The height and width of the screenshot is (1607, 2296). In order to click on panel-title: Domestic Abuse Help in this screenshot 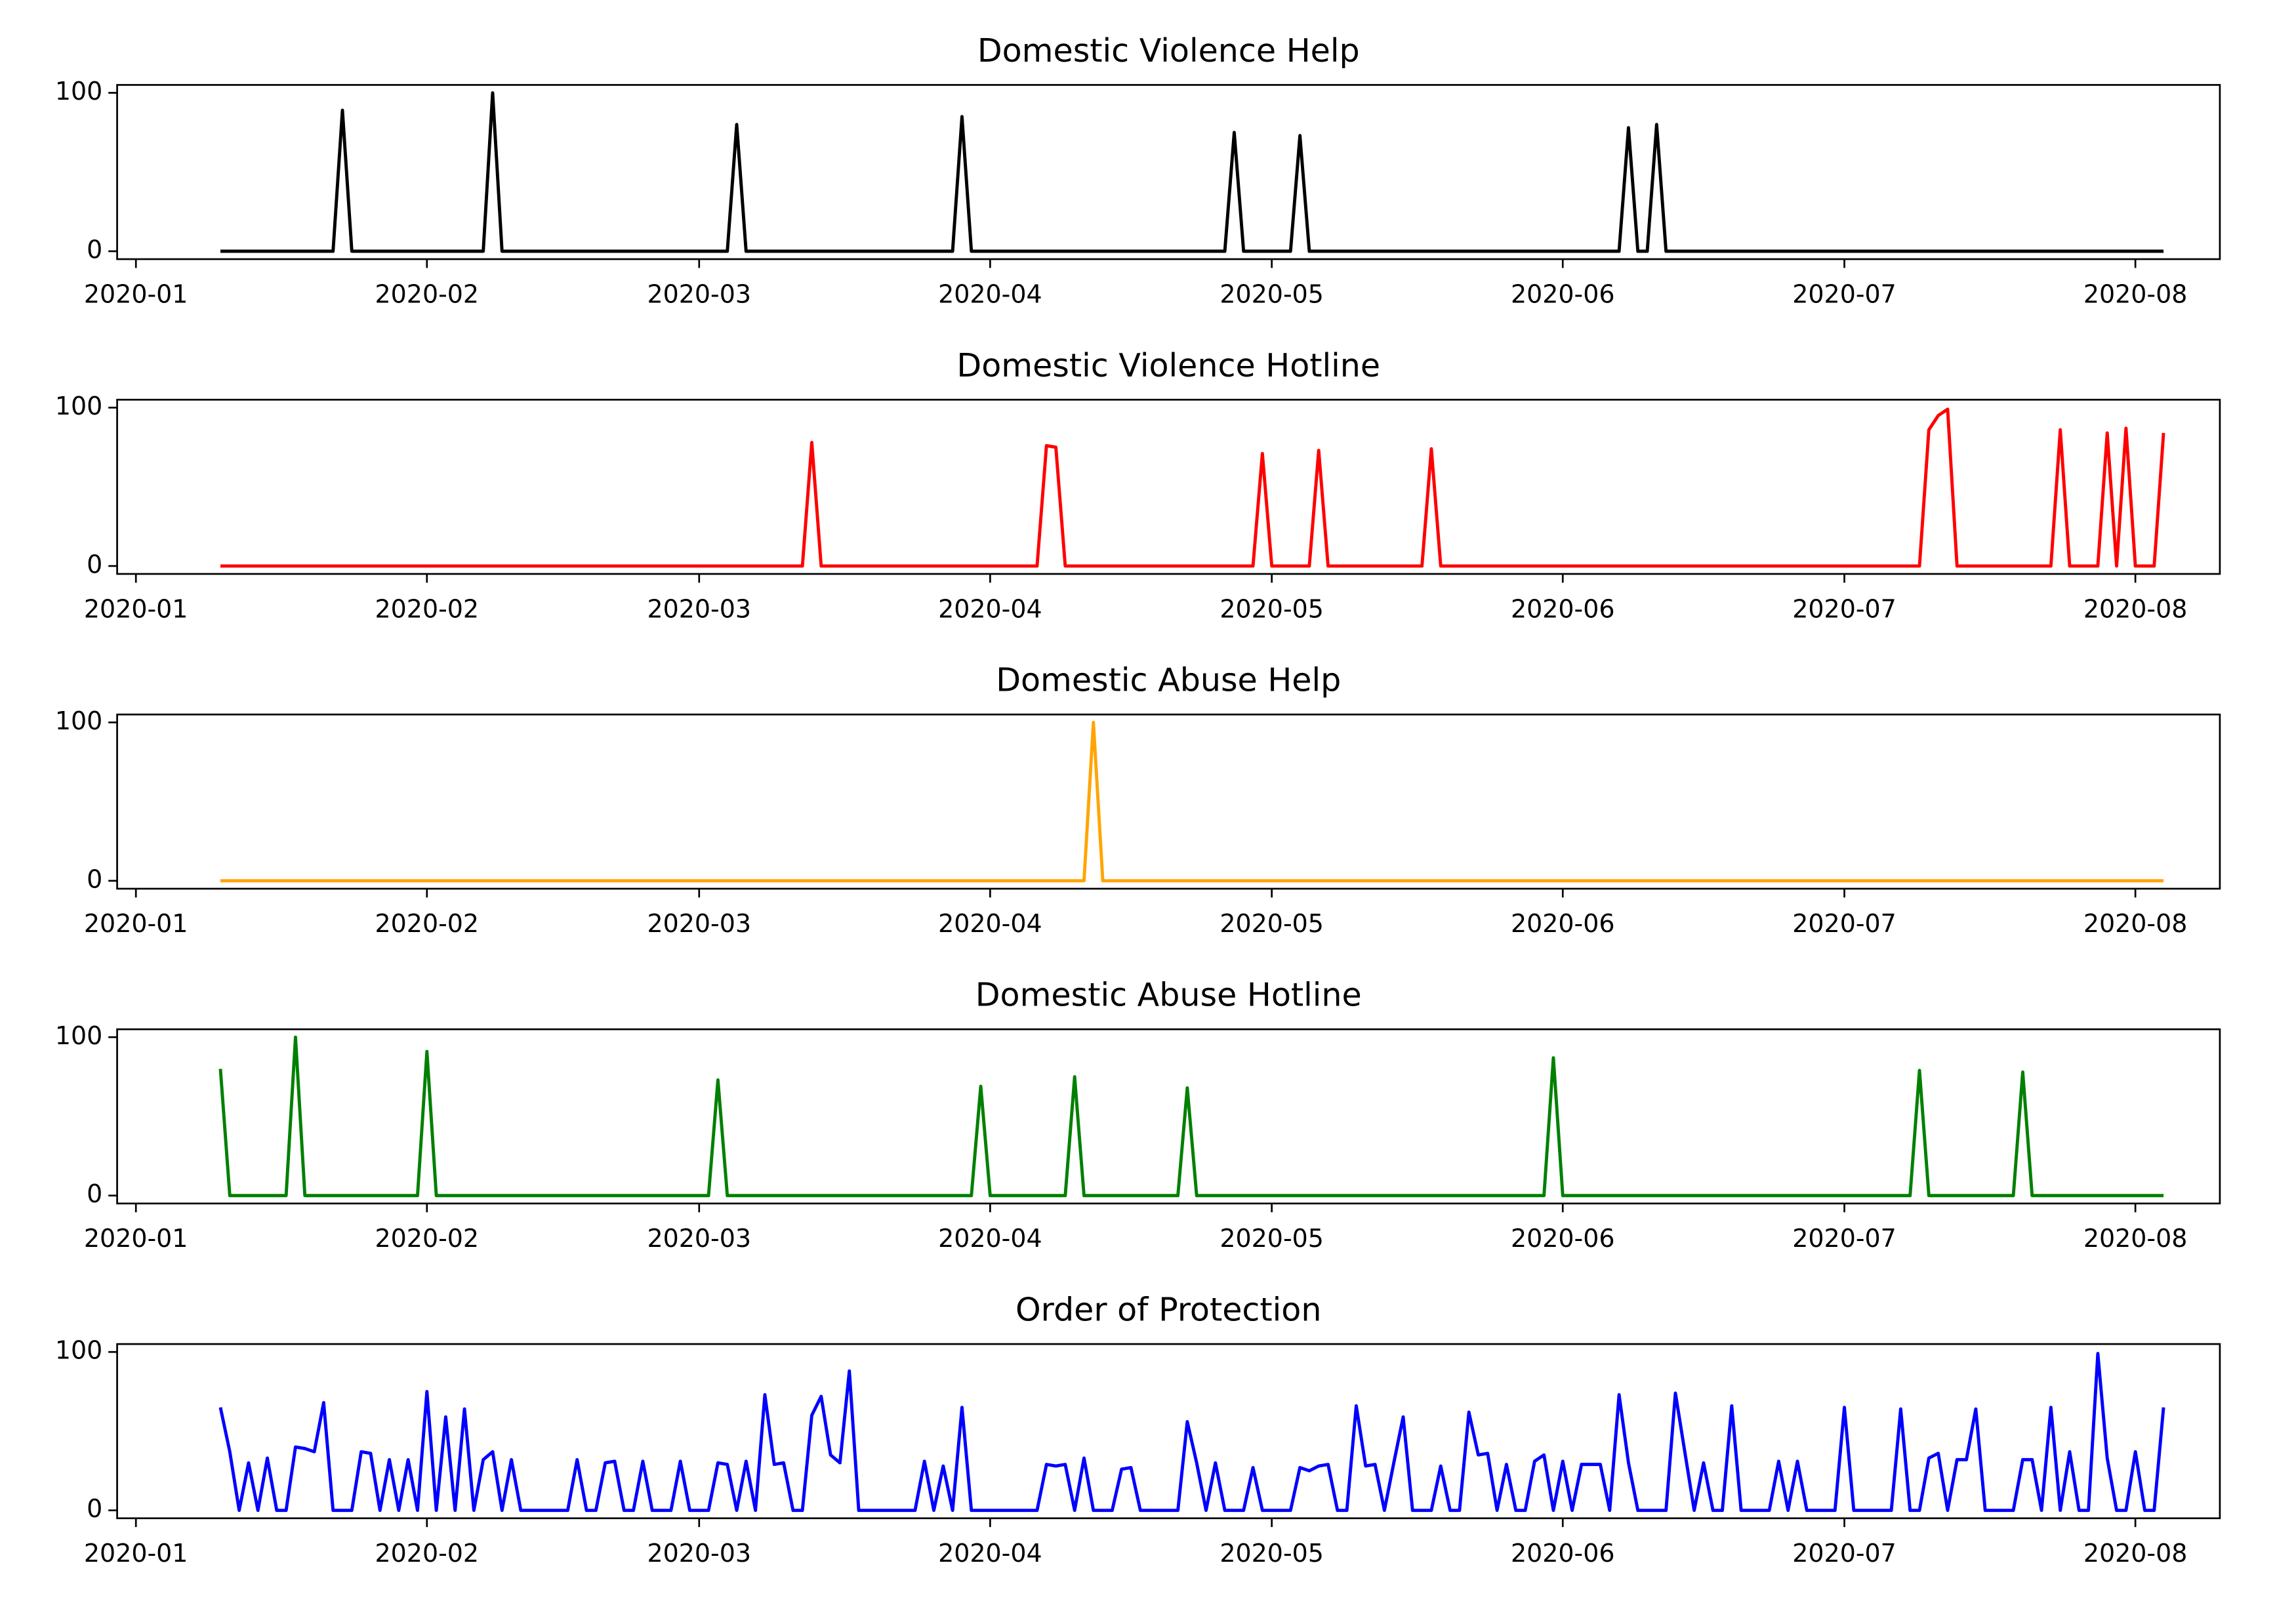, I will do `click(1168, 680)`.